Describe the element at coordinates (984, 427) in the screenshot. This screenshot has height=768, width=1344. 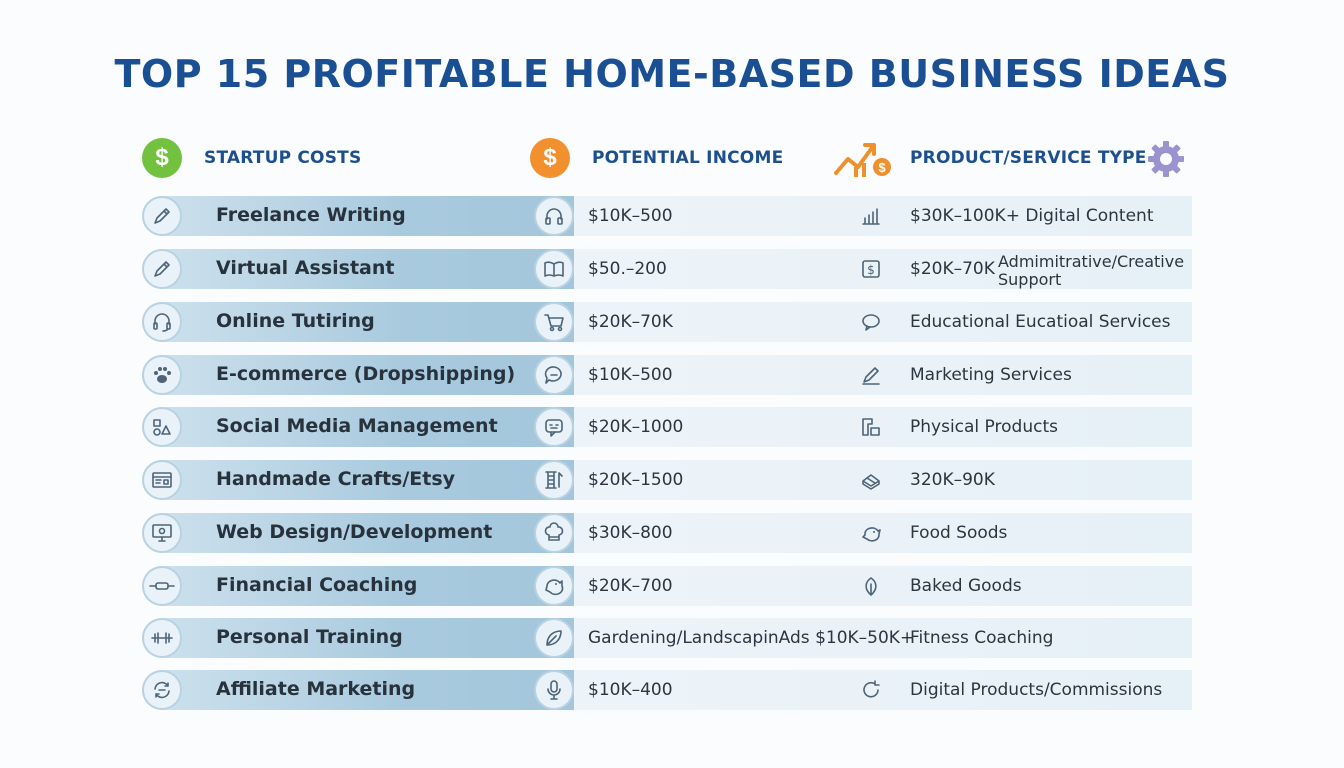
I see `product-service-type: Physical Products` at that location.